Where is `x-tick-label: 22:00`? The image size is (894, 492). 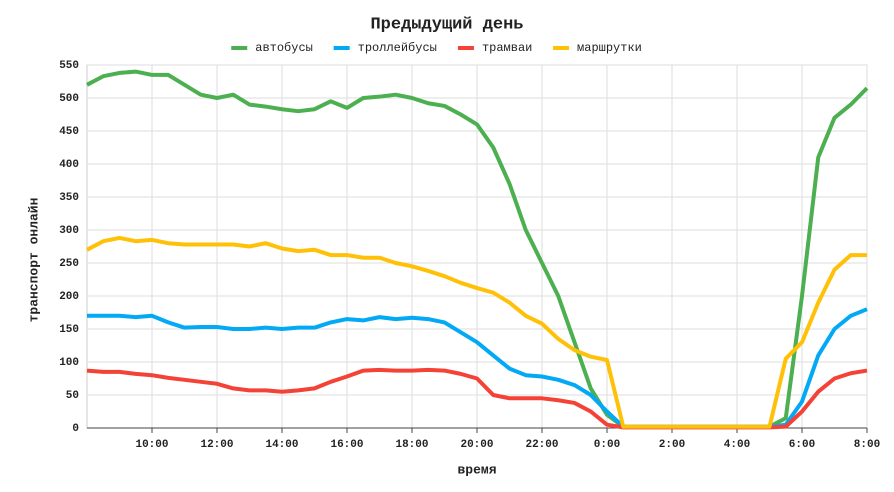 x-tick-label: 22:00 is located at coordinates (541, 445).